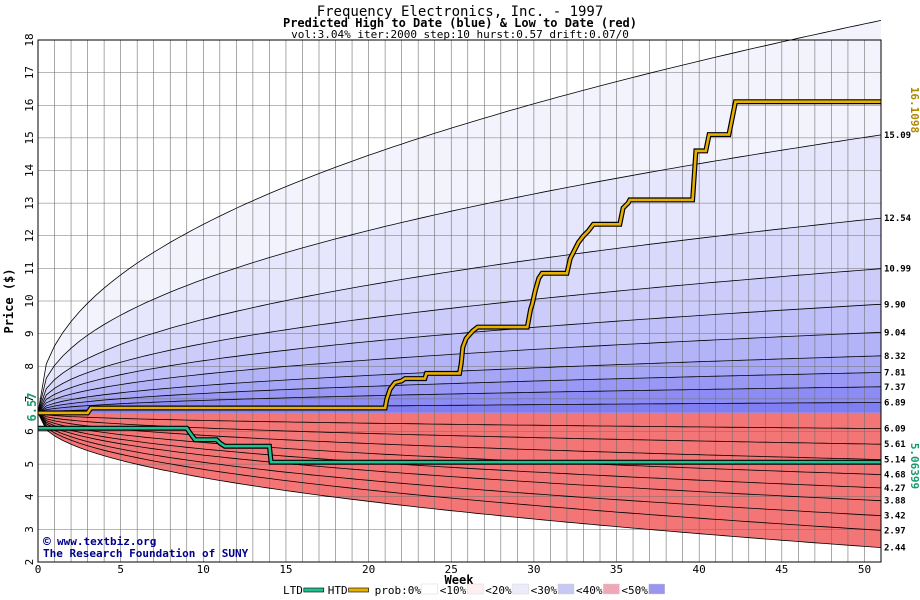 This screenshot has height=600, width=920. I want to click on legend-label: LTD, so click(293, 590).